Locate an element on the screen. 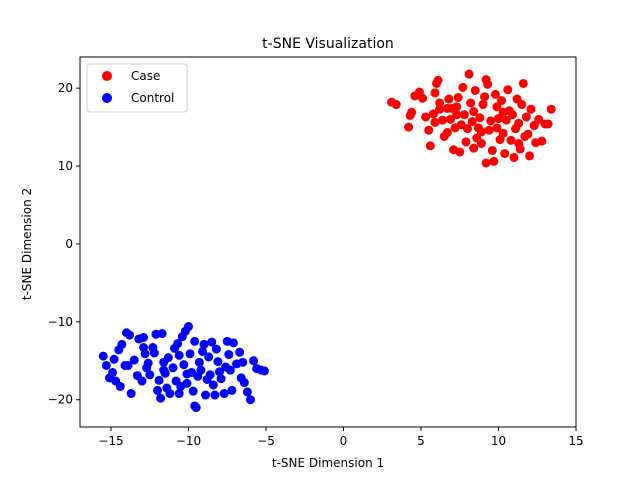  x-axis-ticks: −15 −10 −5 0 5 10 15 is located at coordinates (341, 437).